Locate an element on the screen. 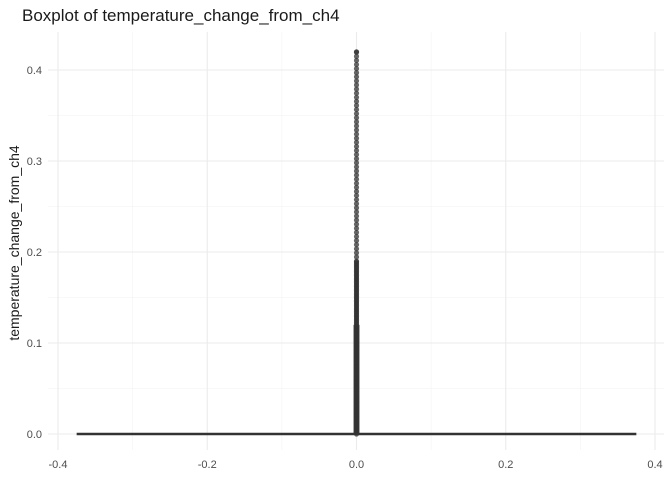 Image resolution: width=672 pixels, height=480 pixels. x-tick-label: -0.2 is located at coordinates (207, 465).